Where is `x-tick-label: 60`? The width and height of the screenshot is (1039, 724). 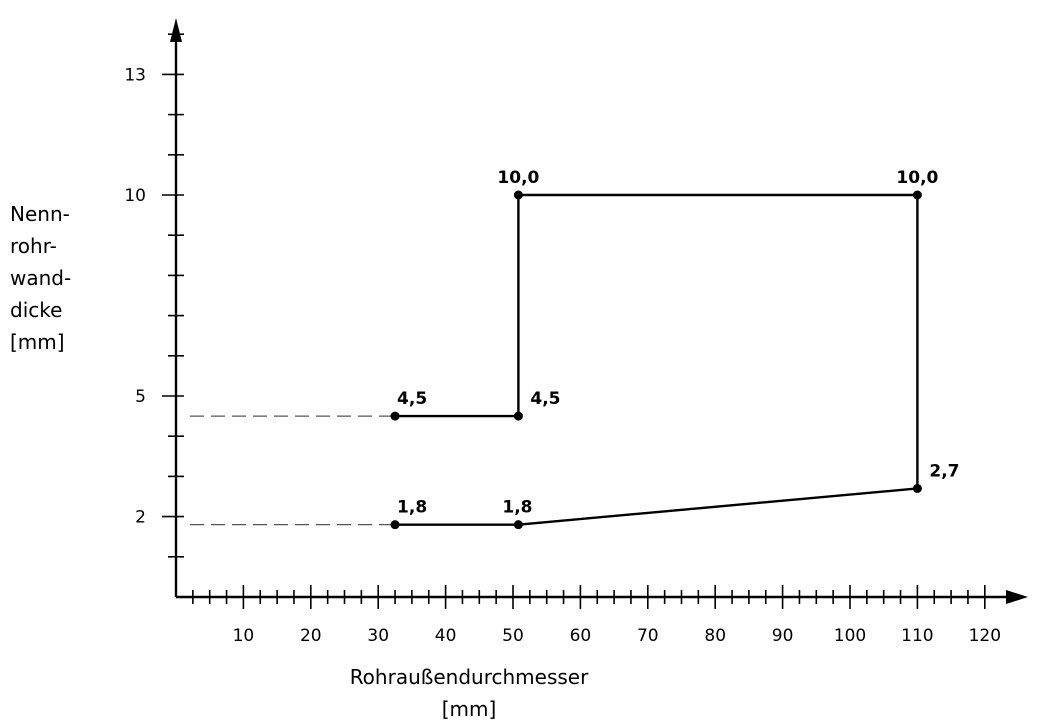
x-tick-label: 60 is located at coordinates (581, 636).